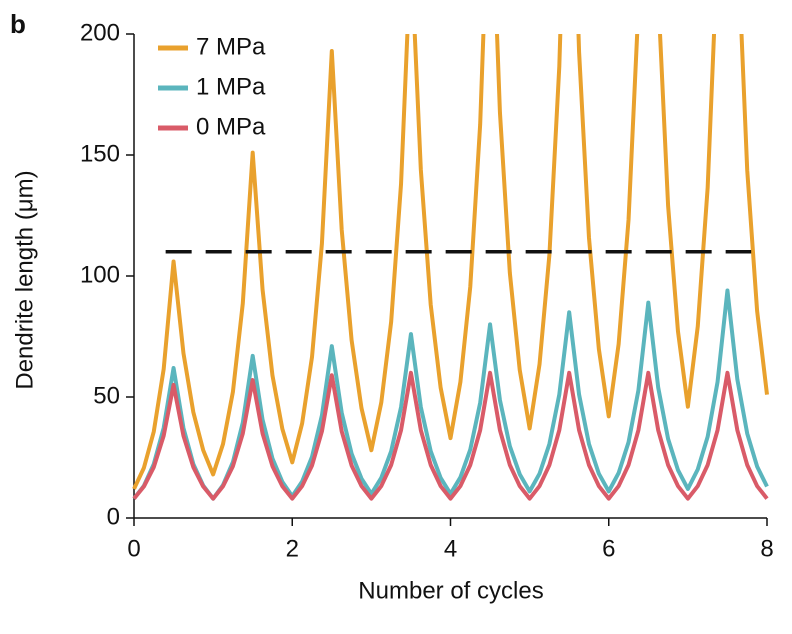  I want to click on legend-label: 7 MPa, so click(231, 46).